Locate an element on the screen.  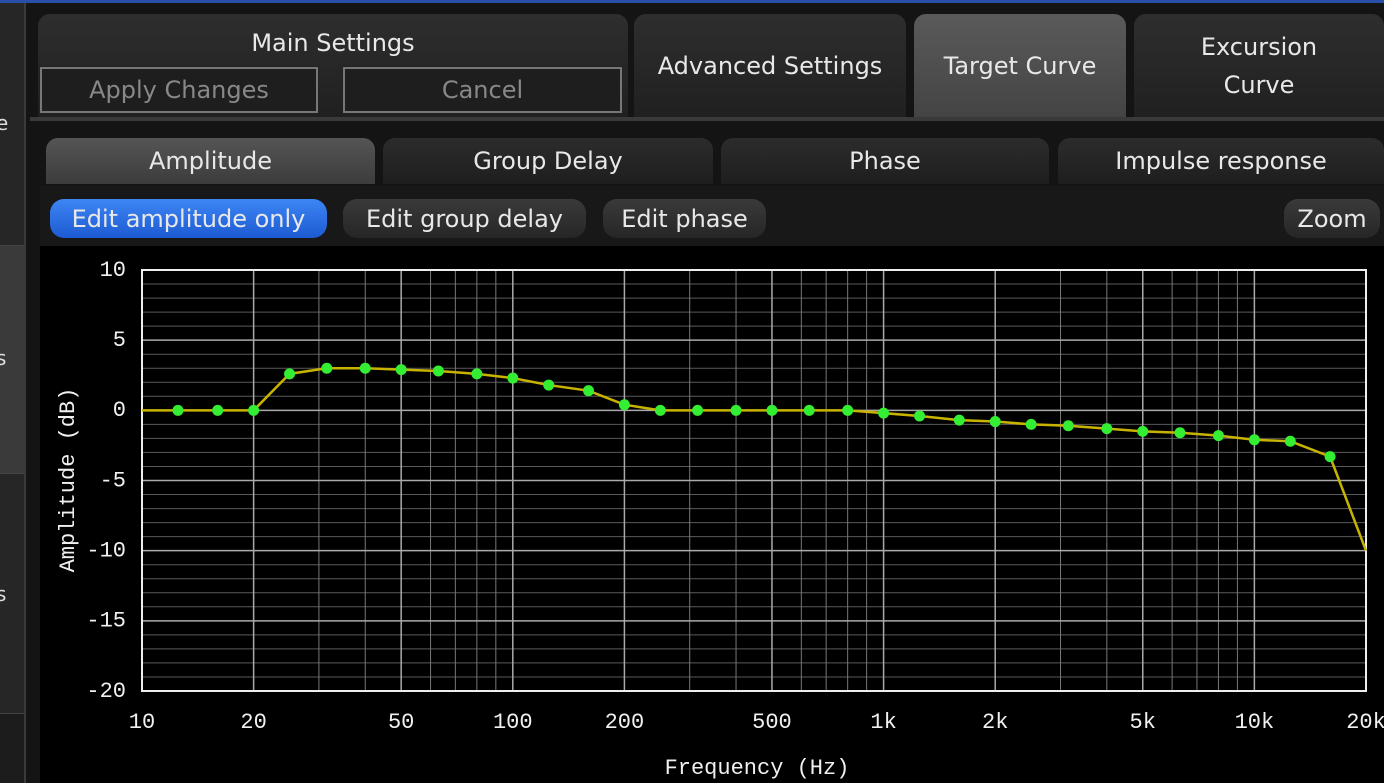
subtab: Group Delay is located at coordinates (548, 161).